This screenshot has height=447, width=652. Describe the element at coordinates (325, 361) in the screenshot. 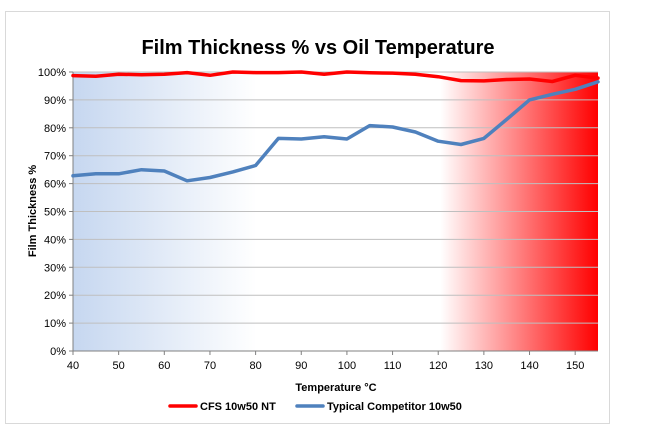

I see `x-axis-ticks: 40 50 60 70 80 90 100 110 120 130 140 150` at that location.